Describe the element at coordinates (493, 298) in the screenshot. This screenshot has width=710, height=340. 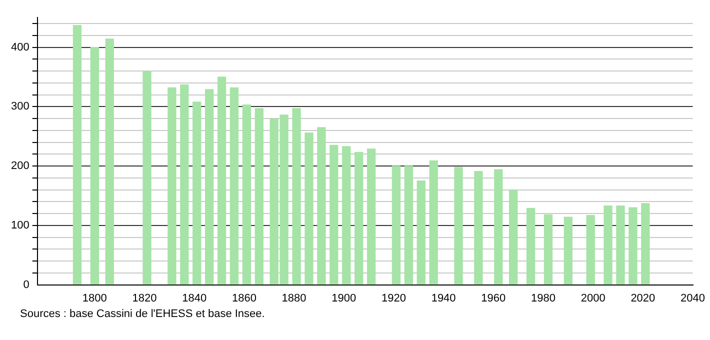
I see `x-tick-label: 1960` at that location.